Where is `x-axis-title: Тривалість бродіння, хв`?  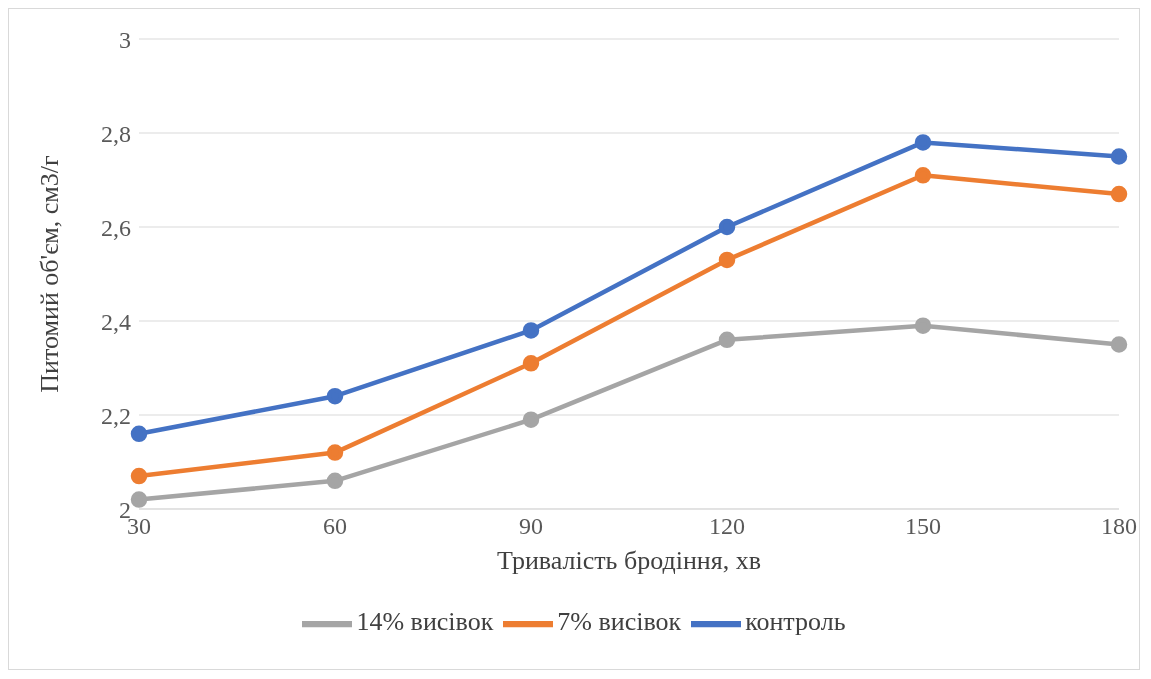 x-axis-title: Тривалість бродіння, хв is located at coordinates (629, 560).